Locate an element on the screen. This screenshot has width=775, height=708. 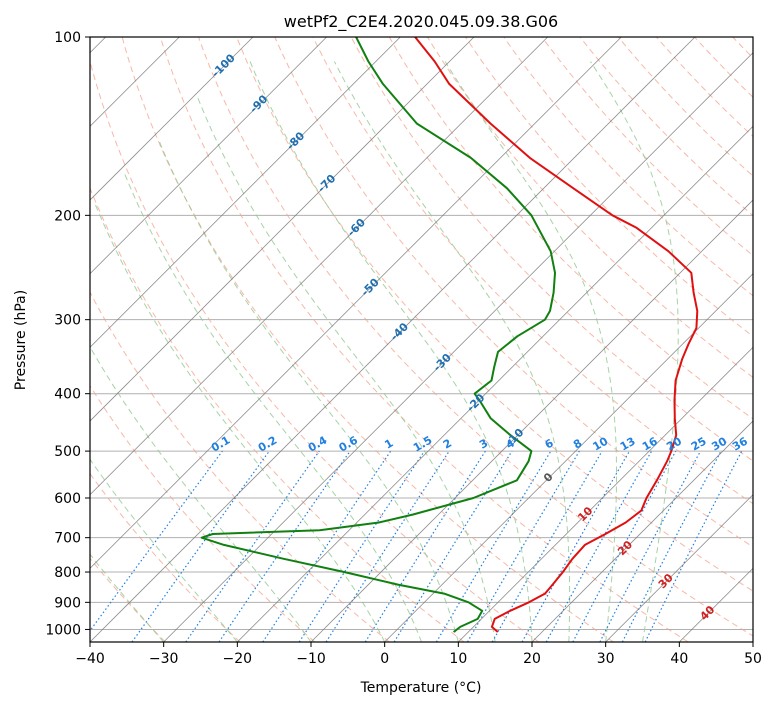
y-tick-label: 300 is located at coordinates (67, 321).